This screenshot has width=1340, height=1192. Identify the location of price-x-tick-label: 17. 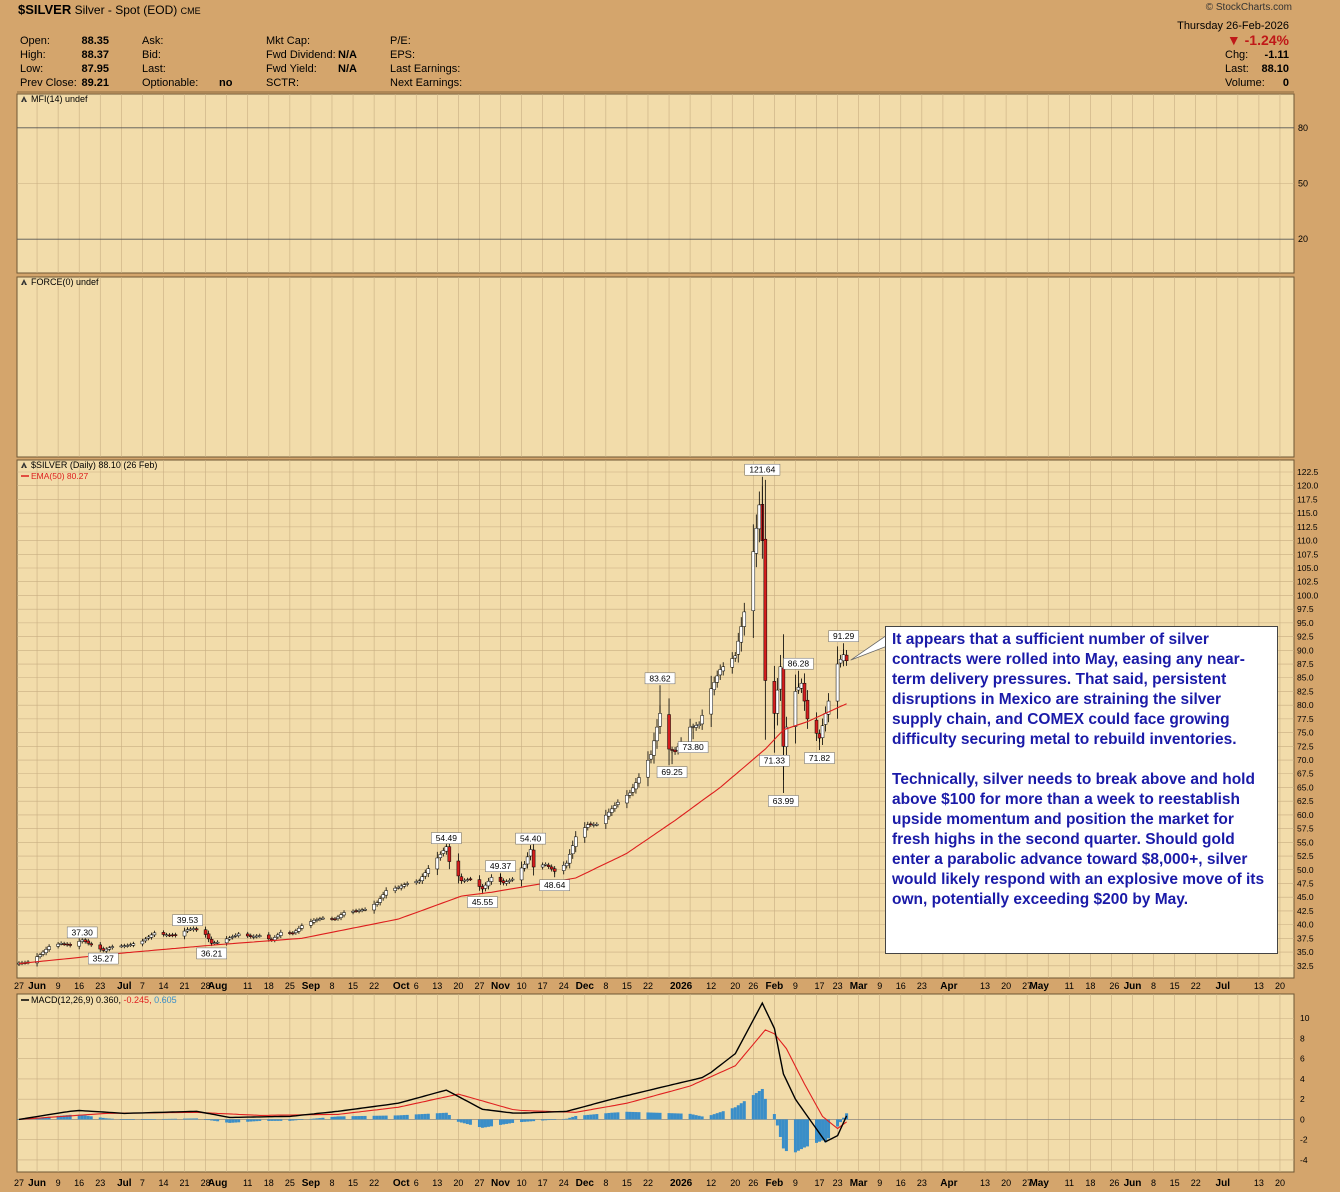
(820, 986).